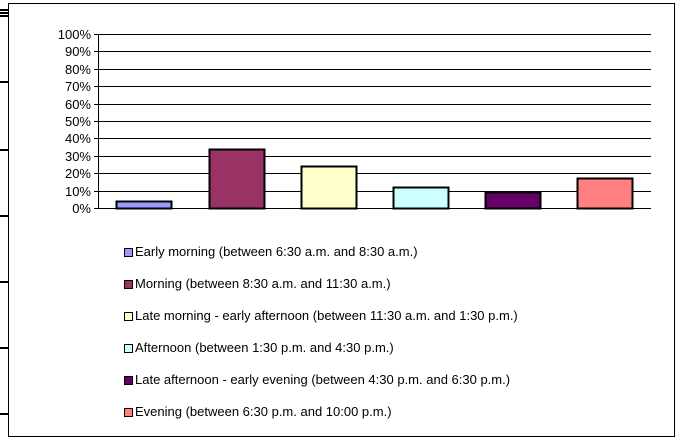  I want to click on y-tick-label: 60%, so click(78, 104).